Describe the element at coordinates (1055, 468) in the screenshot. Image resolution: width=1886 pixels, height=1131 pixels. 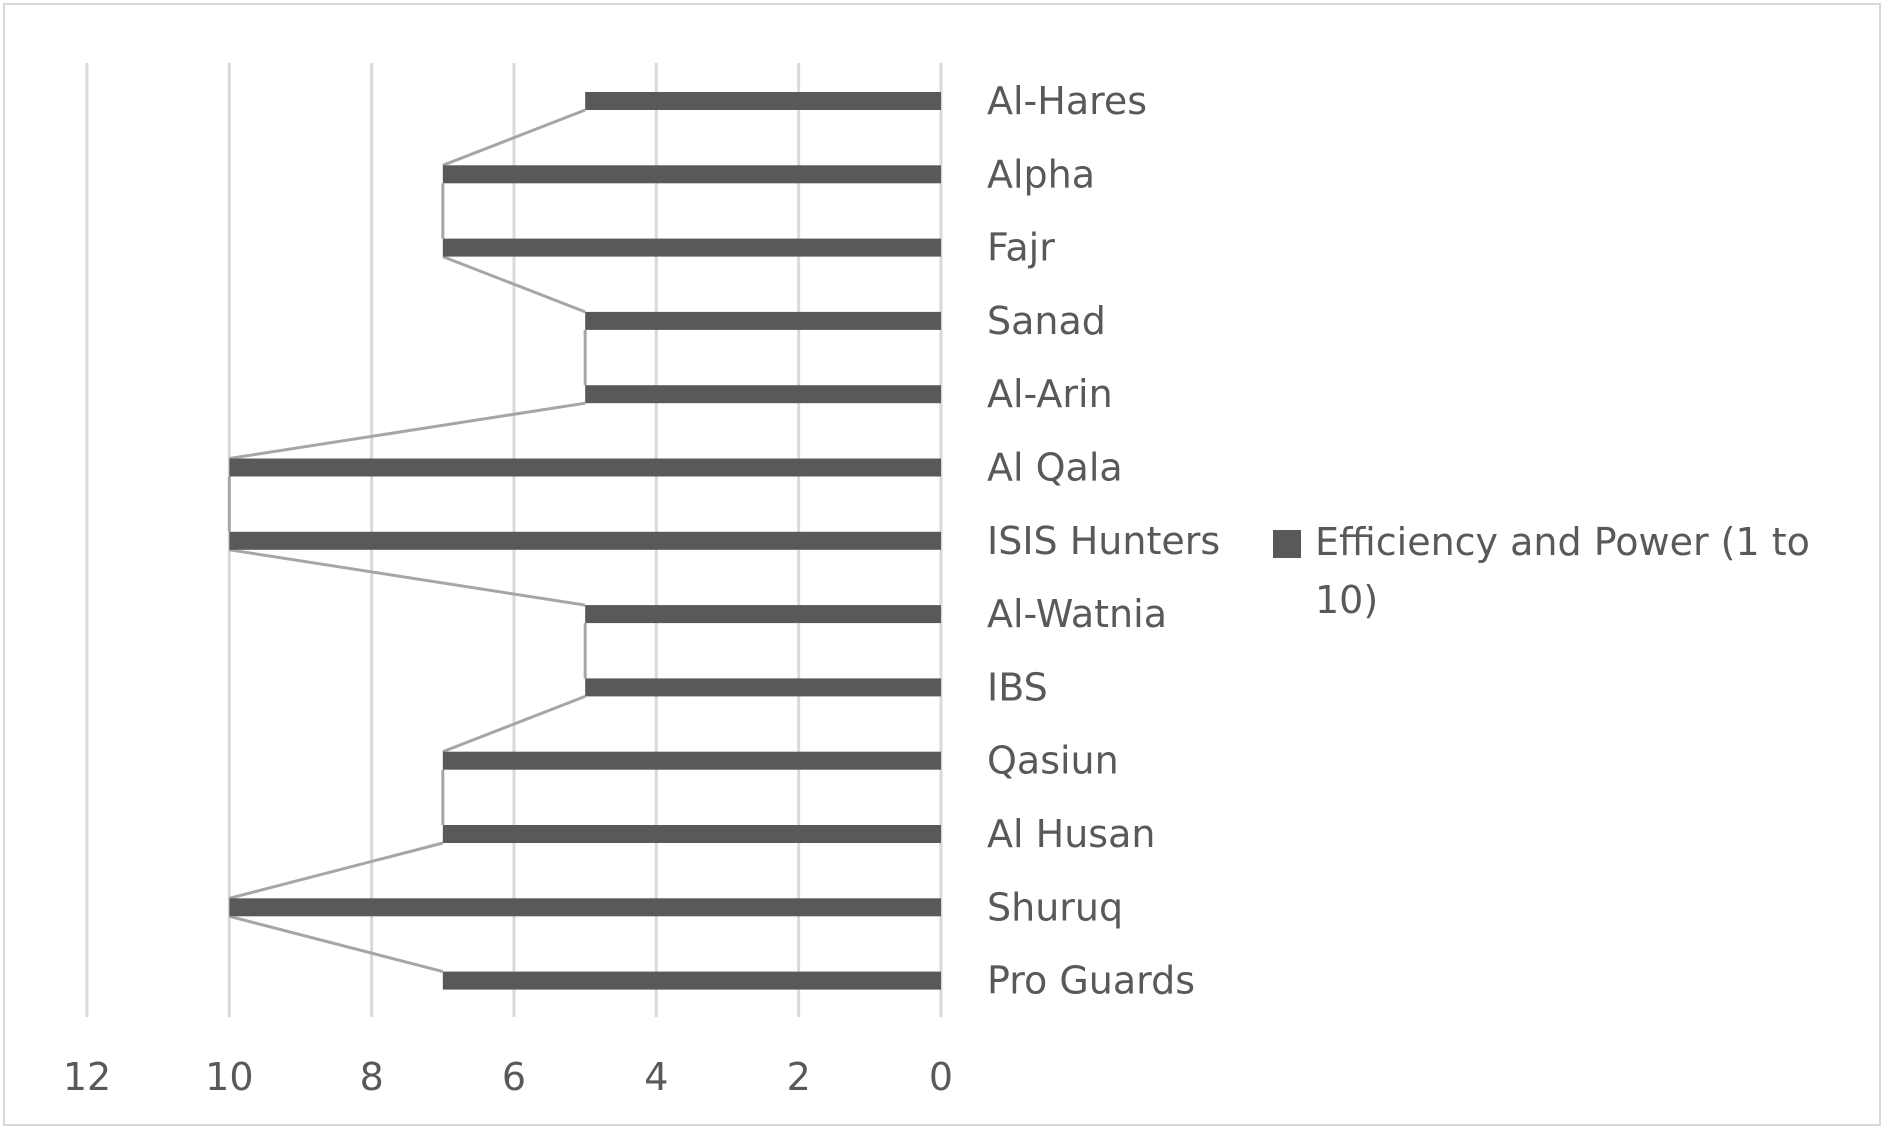
I see `category-label: Al Qala` at that location.